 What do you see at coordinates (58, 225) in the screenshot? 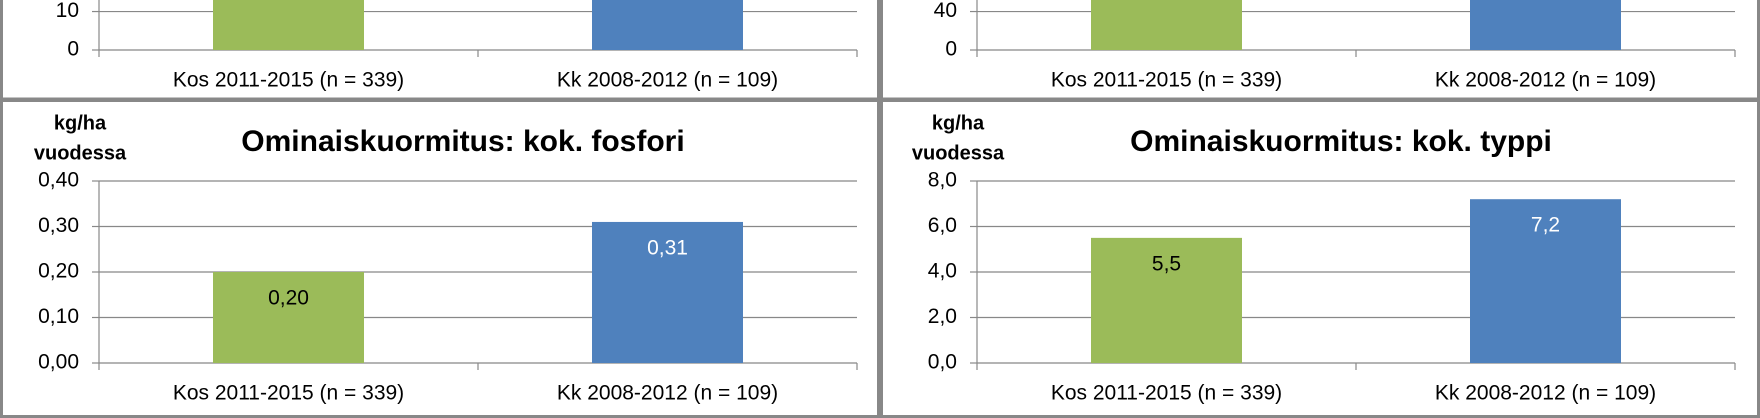
I see `y-tick-label: 0,30` at bounding box center [58, 225].